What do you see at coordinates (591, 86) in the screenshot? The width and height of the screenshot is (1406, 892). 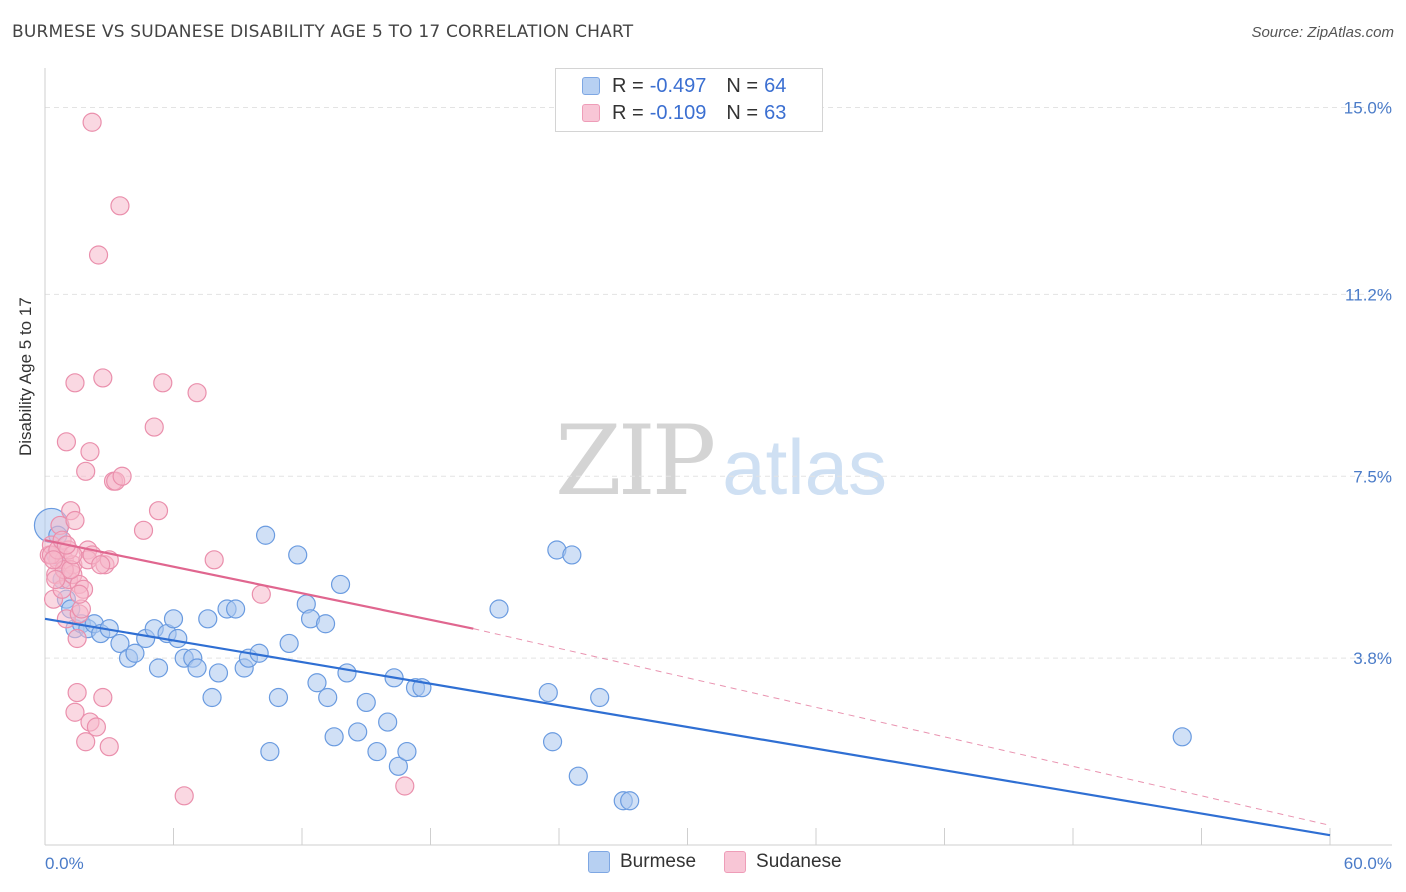 I see `burmese-swatch` at bounding box center [591, 86].